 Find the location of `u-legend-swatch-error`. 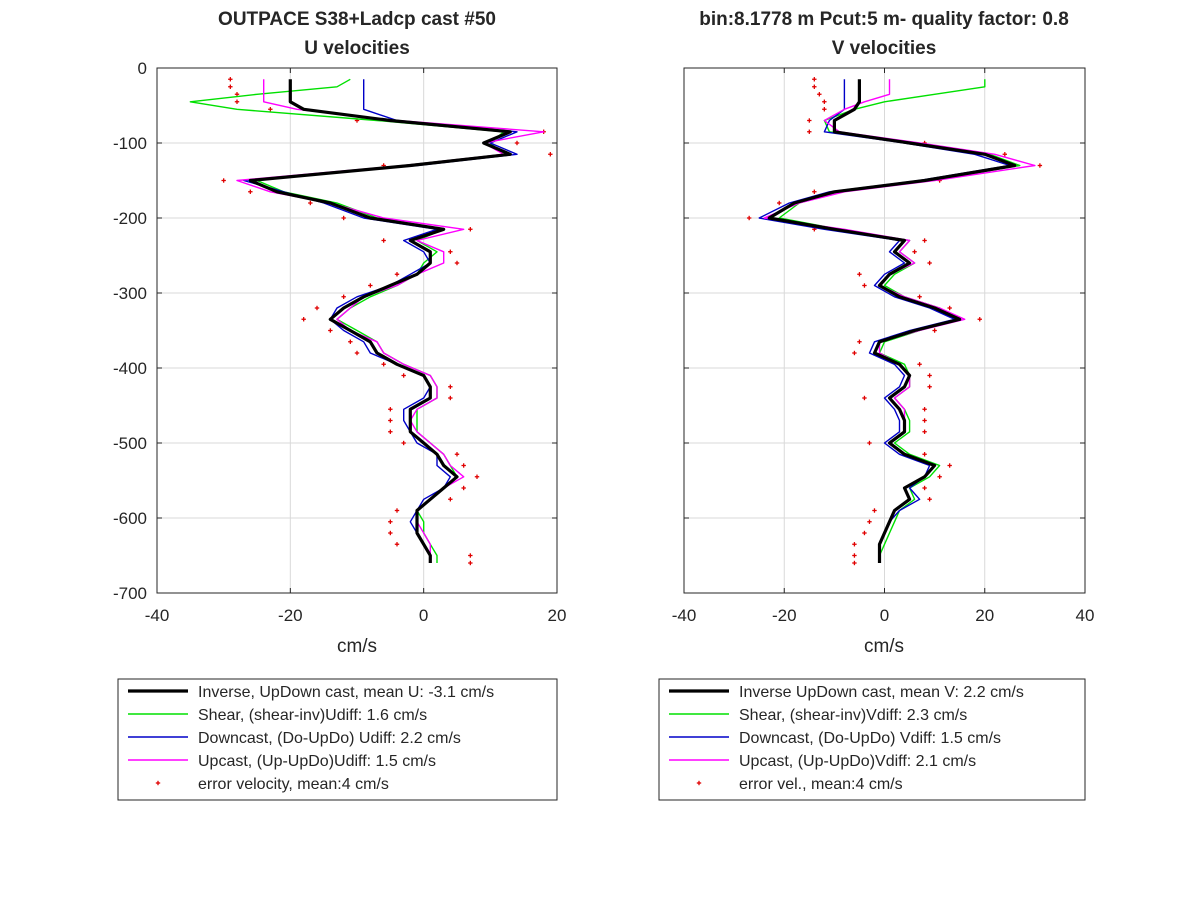

u-legend-swatch-error is located at coordinates (158, 783).